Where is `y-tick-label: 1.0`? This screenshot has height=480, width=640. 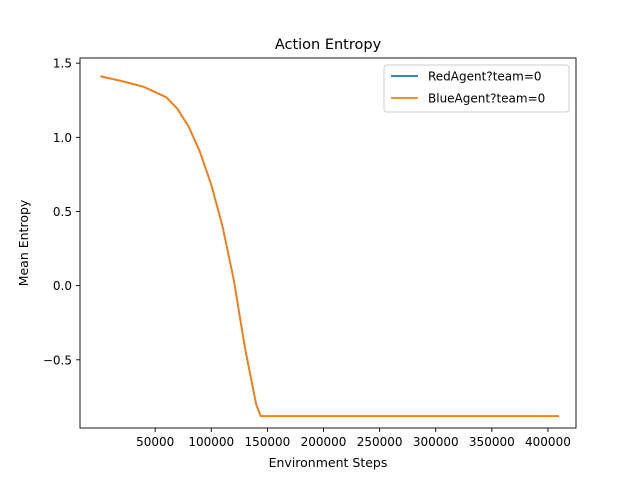 y-tick-label: 1.0 is located at coordinates (62, 138).